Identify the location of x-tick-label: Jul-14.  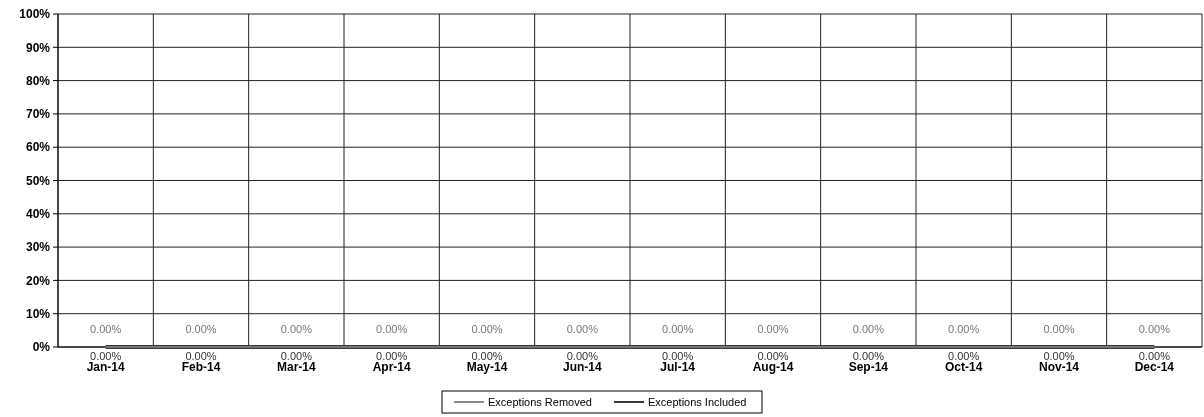
(678, 367).